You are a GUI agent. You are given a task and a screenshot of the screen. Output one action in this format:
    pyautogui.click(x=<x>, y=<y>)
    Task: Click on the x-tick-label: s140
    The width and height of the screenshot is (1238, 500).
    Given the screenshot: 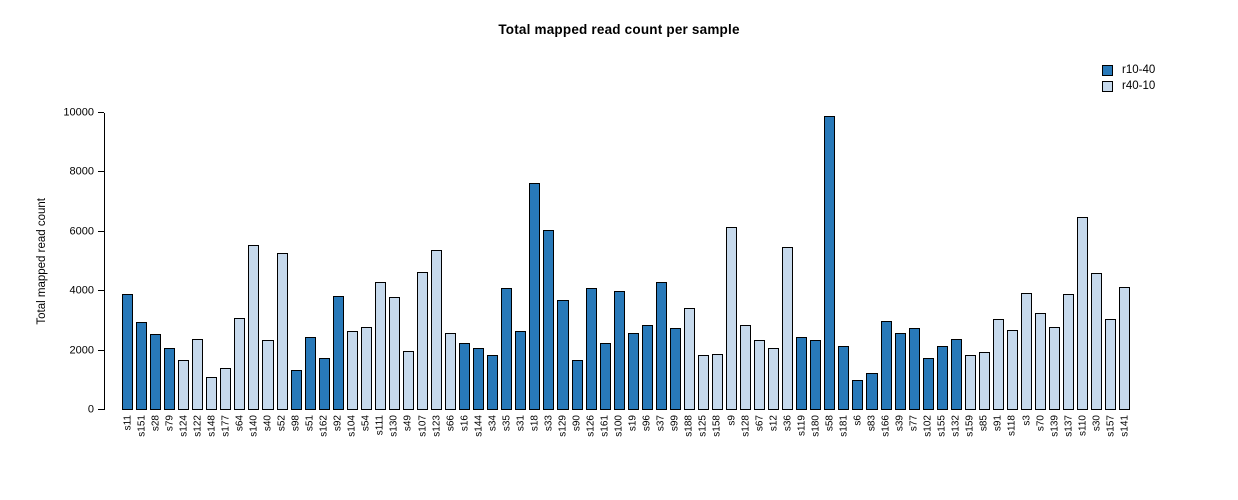 What is the action you would take?
    pyautogui.click(x=254, y=426)
    